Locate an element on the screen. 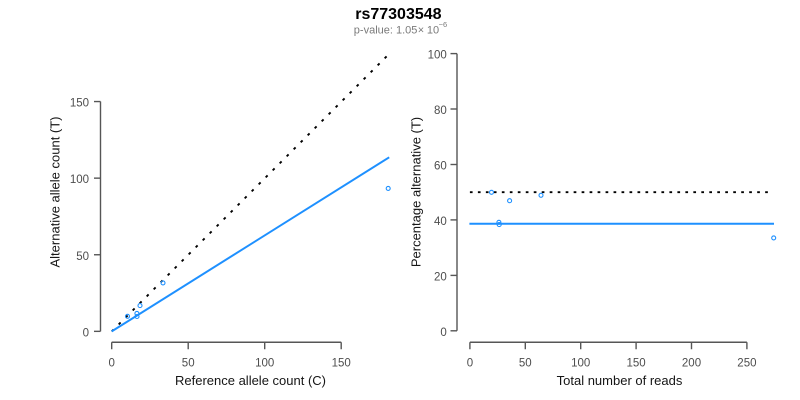 Image resolution: width=800 pixels, height=400 pixels. svg-text: rs77303548 is located at coordinates (398, 14).